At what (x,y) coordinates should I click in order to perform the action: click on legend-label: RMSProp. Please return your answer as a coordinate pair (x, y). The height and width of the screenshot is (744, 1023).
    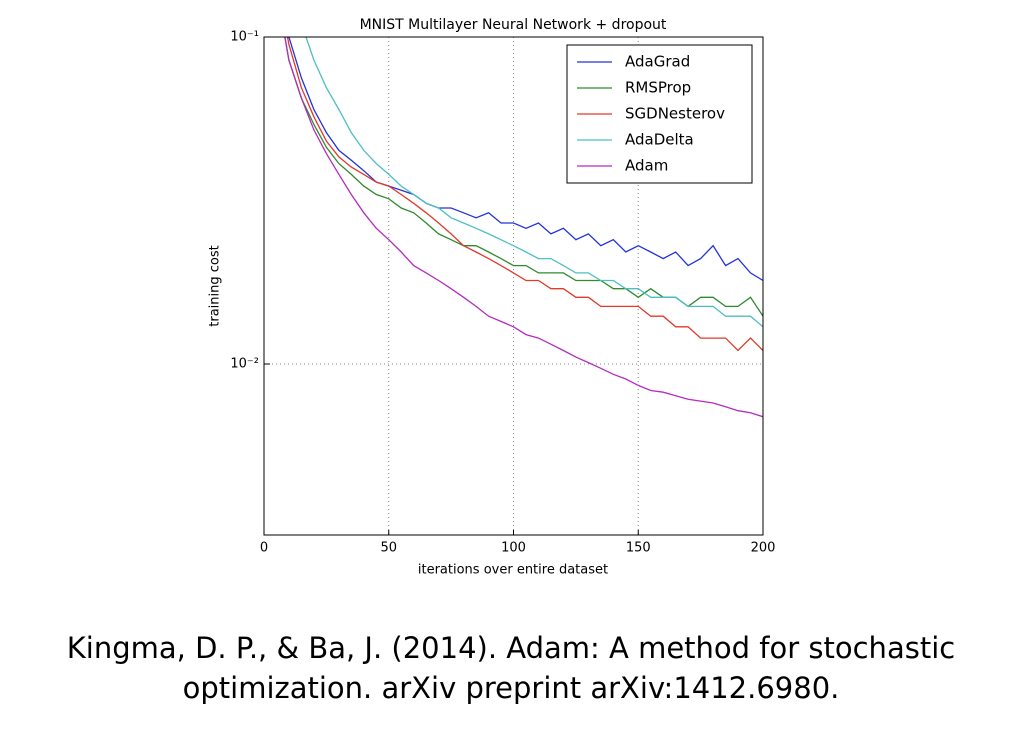
    Looking at the image, I should click on (658, 88).